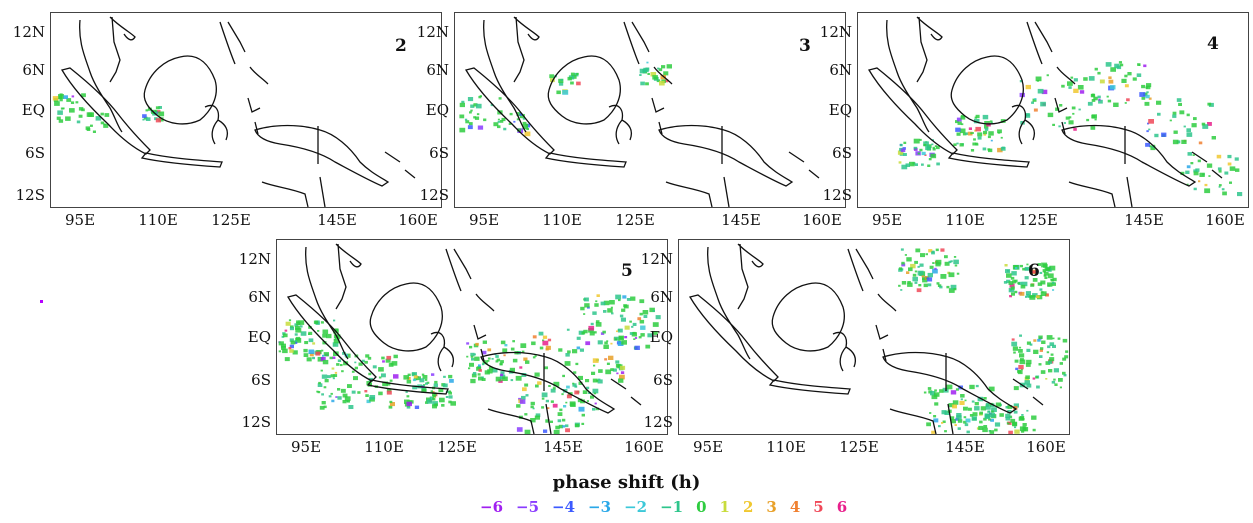  I want to click on lon-label: 160E, so click(418, 220).